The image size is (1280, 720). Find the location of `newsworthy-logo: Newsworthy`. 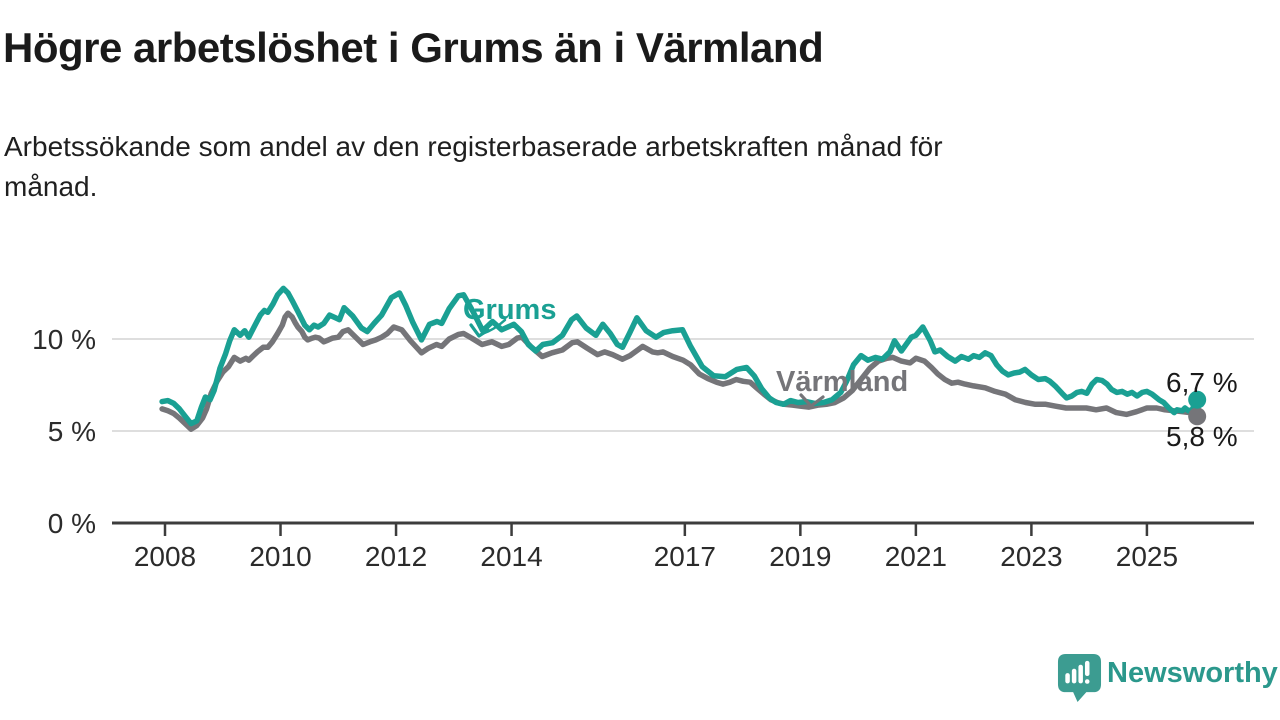

newsworthy-logo: Newsworthy is located at coordinates (1165, 680).